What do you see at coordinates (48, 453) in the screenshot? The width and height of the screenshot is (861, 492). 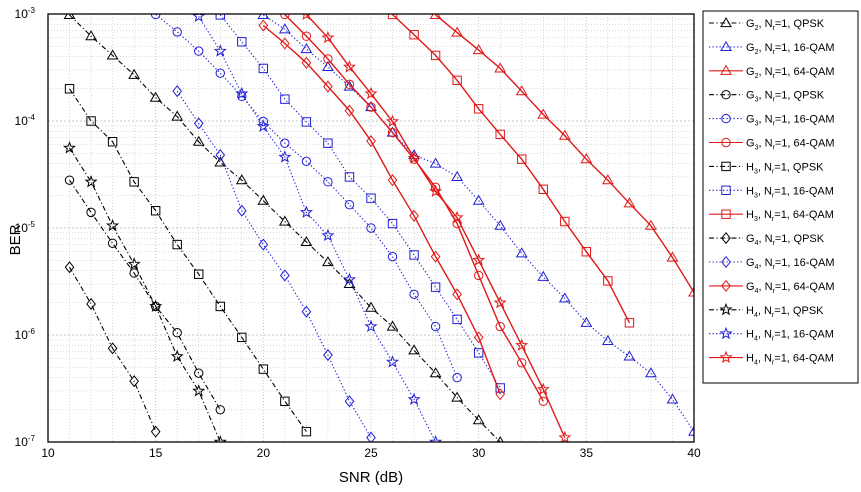 I see `x-tick-label: 10` at bounding box center [48, 453].